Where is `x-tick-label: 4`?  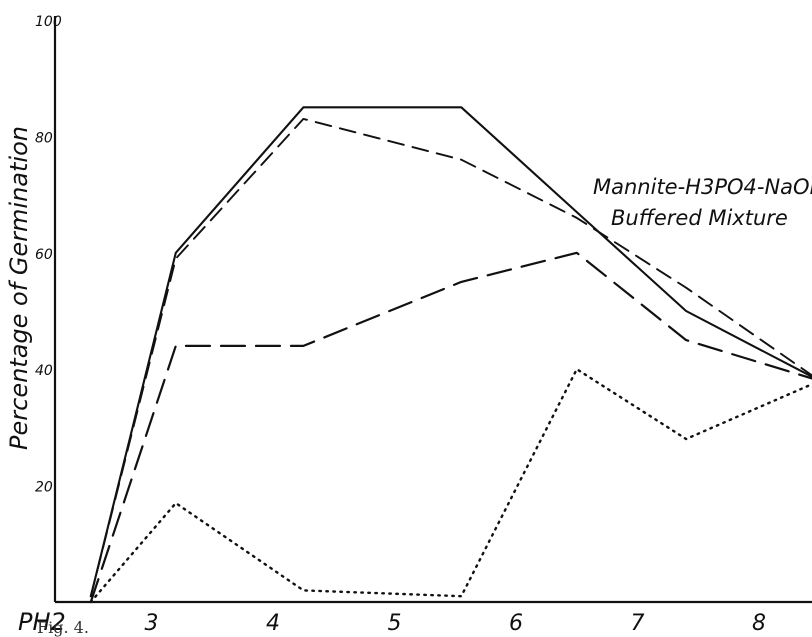
x-tick-label: 4 is located at coordinates (273, 623).